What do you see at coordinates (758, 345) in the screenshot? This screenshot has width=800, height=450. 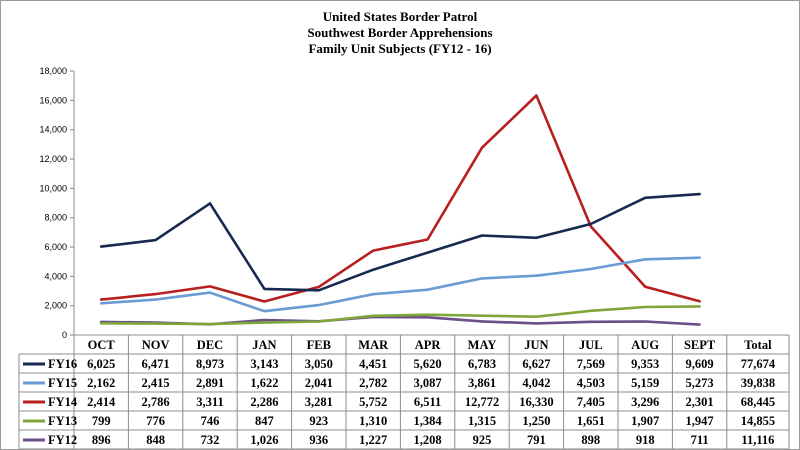 I see `total-header: Total` at bounding box center [758, 345].